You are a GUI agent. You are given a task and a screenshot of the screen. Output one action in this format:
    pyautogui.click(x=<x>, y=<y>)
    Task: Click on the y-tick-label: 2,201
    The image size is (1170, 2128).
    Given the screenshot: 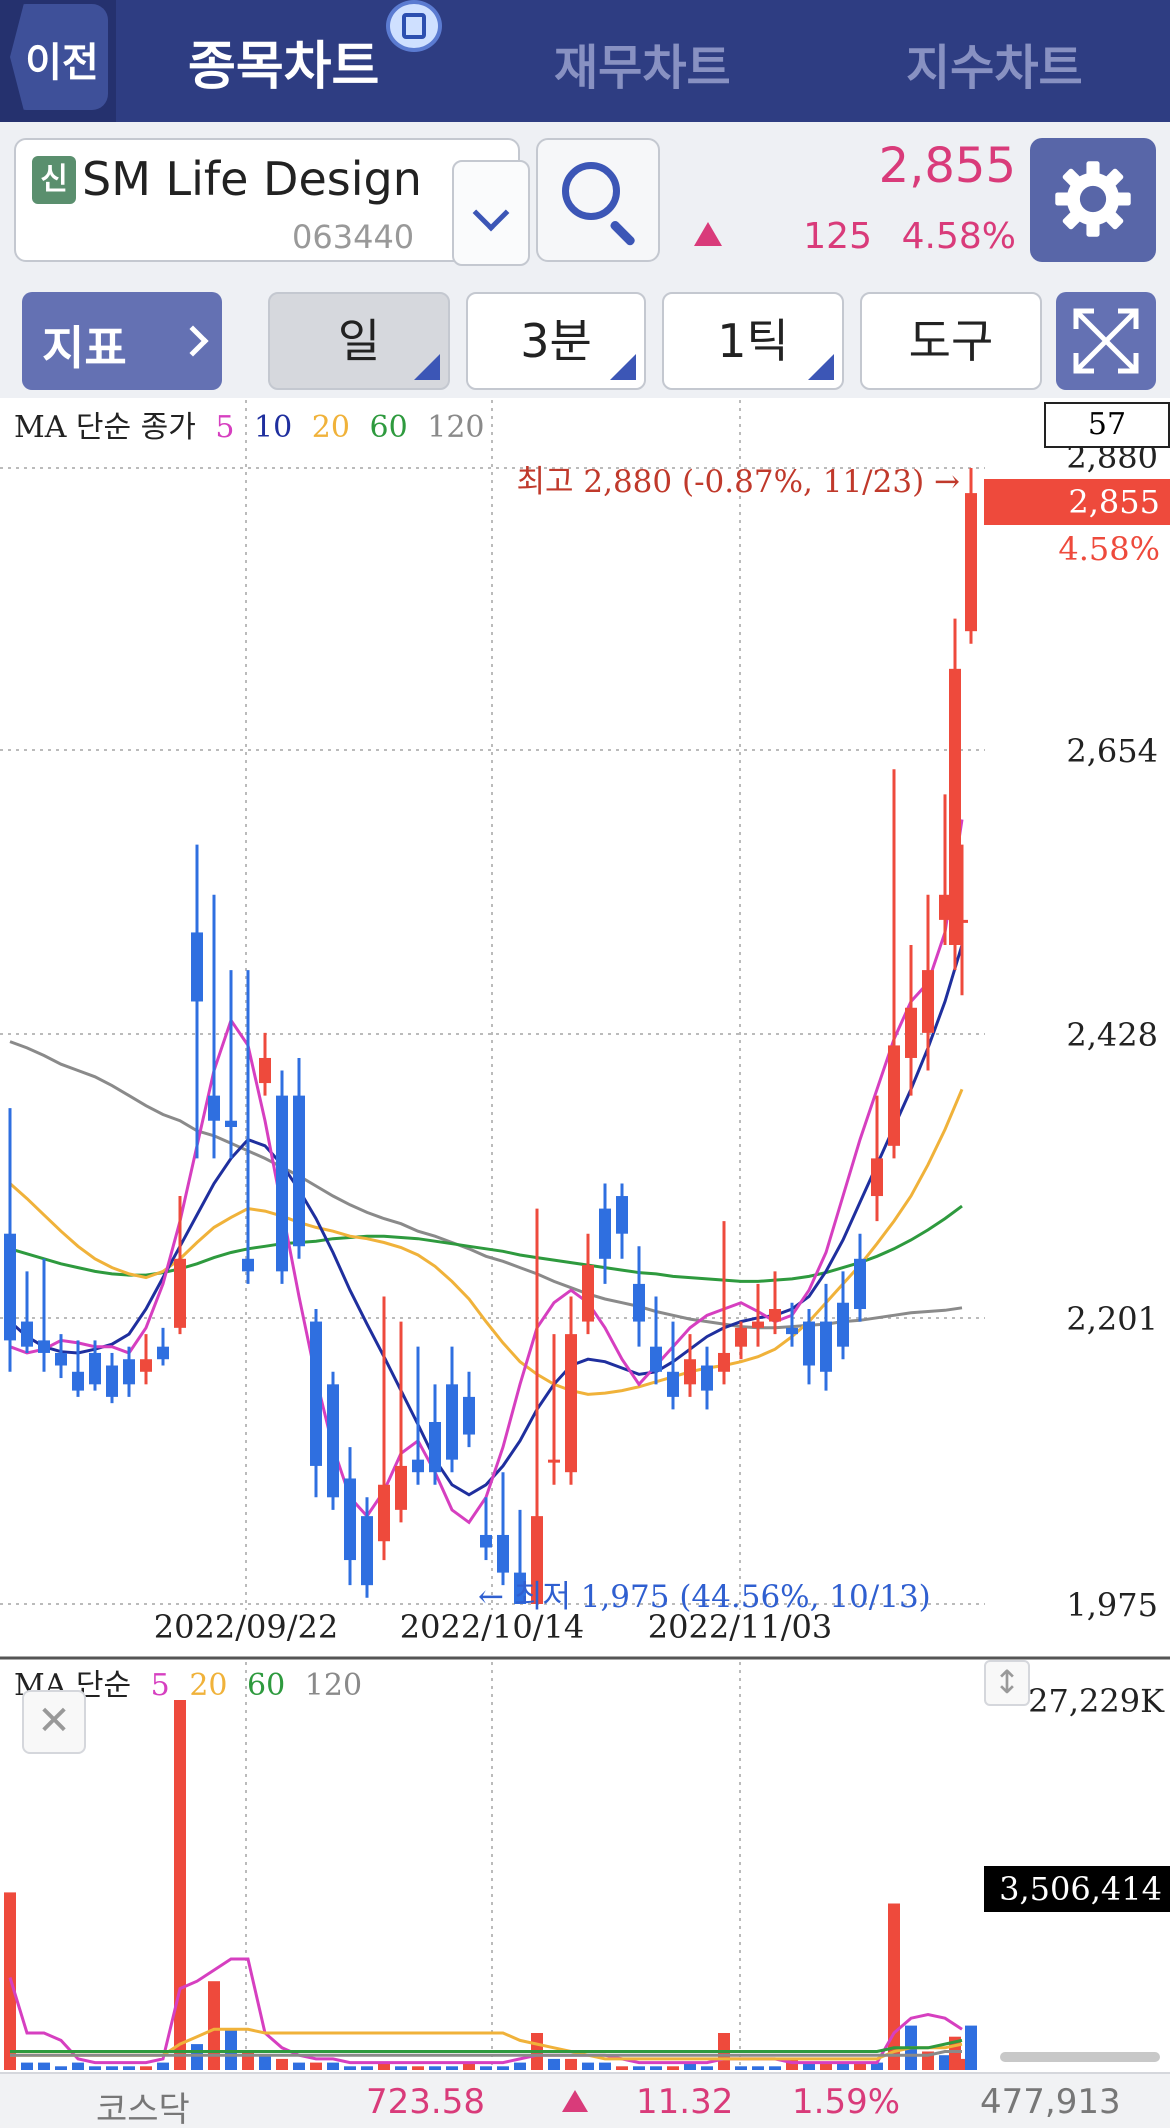 What is the action you would take?
    pyautogui.click(x=1112, y=1319)
    